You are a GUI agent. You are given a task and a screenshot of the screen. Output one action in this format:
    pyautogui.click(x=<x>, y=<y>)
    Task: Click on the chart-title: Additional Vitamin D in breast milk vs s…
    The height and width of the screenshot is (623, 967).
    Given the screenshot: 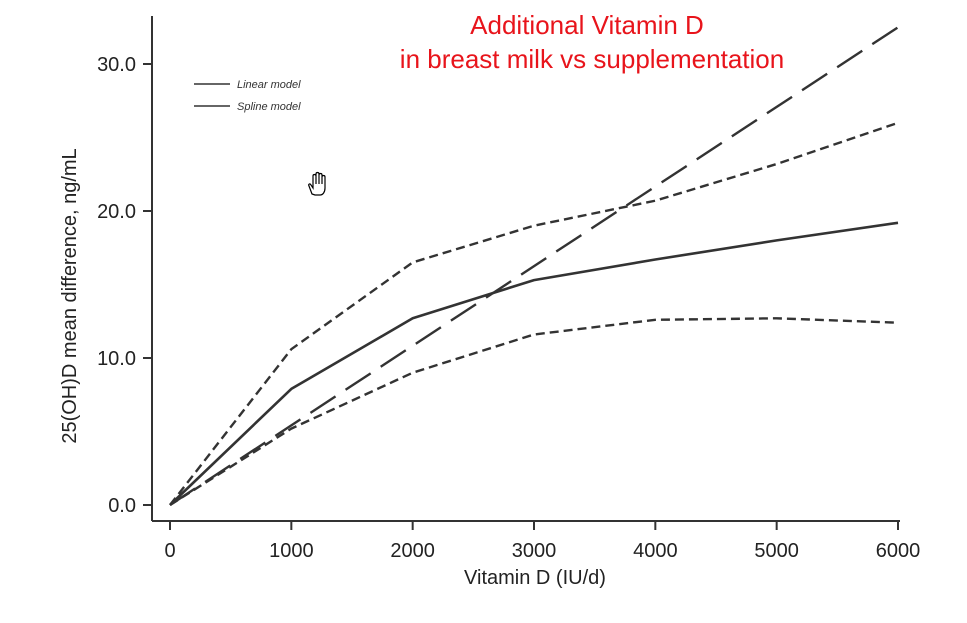 What is the action you would take?
    pyautogui.click(x=592, y=42)
    